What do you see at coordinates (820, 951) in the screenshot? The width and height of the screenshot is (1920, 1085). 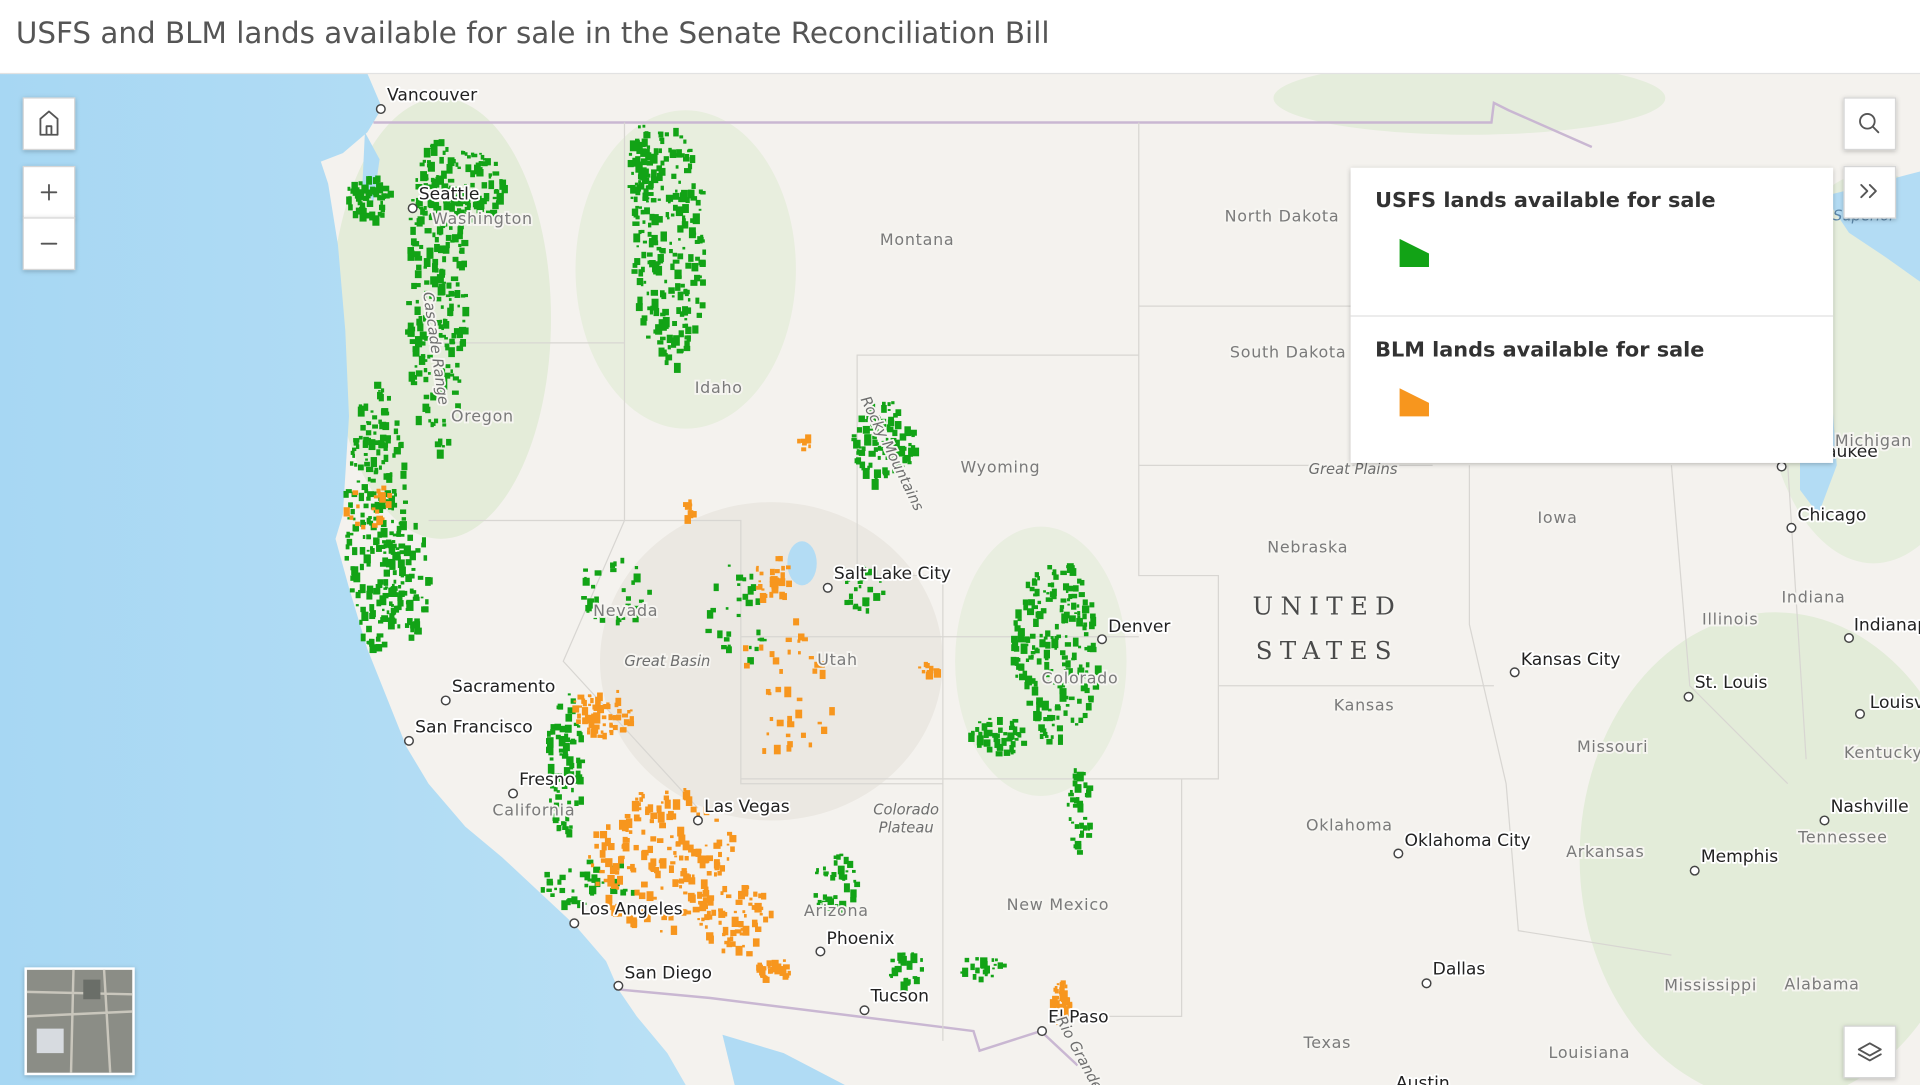 I see `city-dot` at bounding box center [820, 951].